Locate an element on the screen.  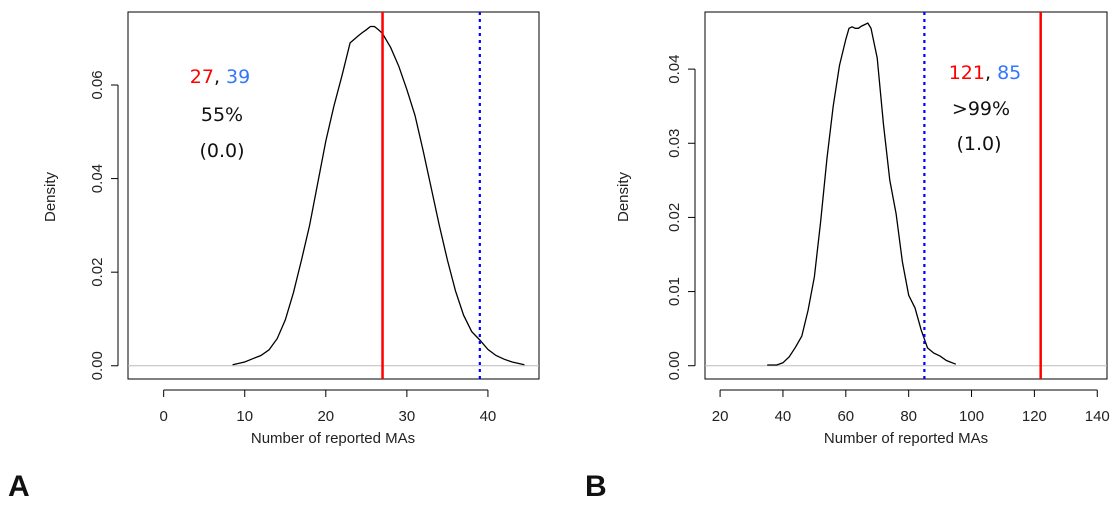
annotation-value: (0.0) is located at coordinates (221, 151).